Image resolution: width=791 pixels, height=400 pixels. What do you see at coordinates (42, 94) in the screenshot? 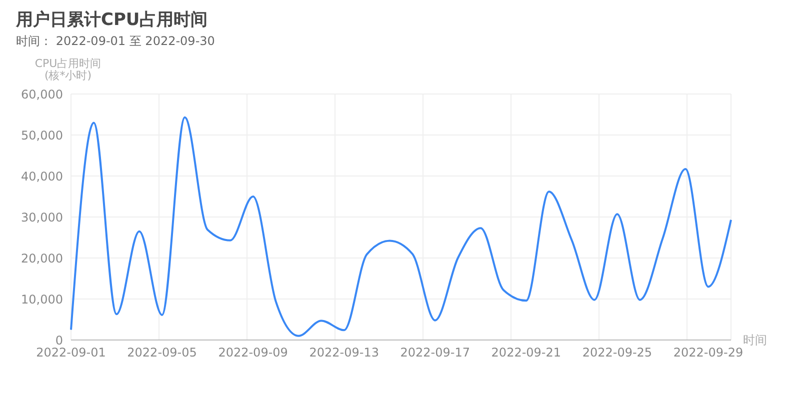
I see `y-tick-label: 60,000` at bounding box center [42, 94].